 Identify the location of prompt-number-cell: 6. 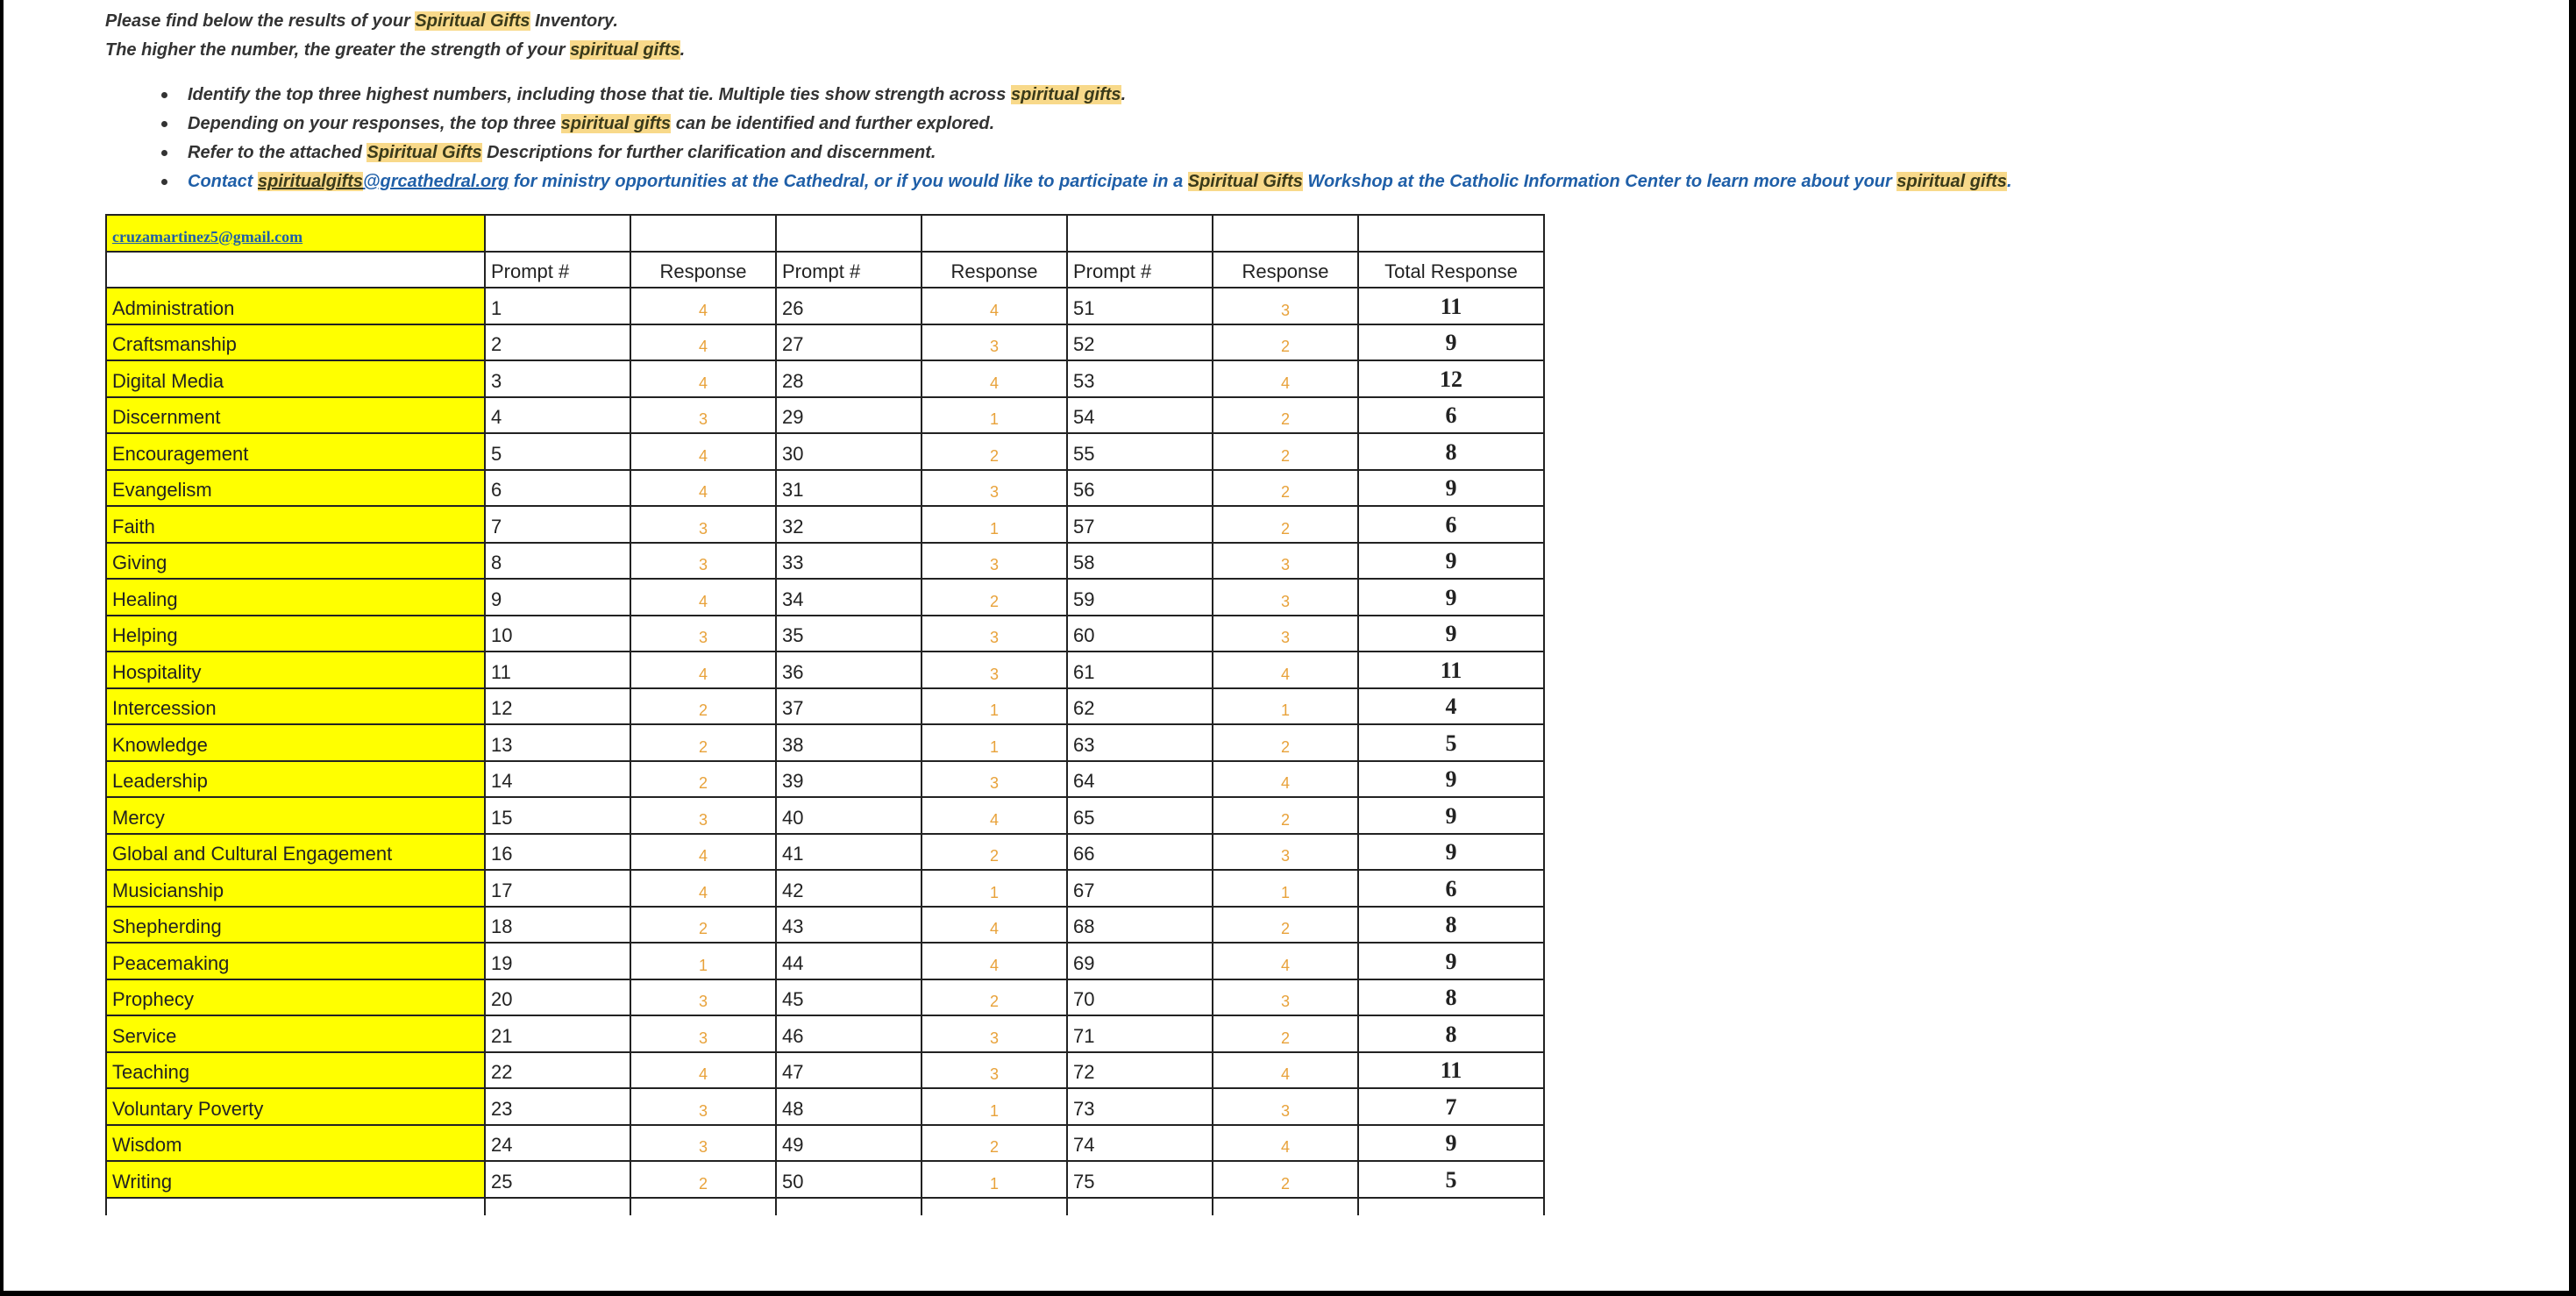
(557, 487).